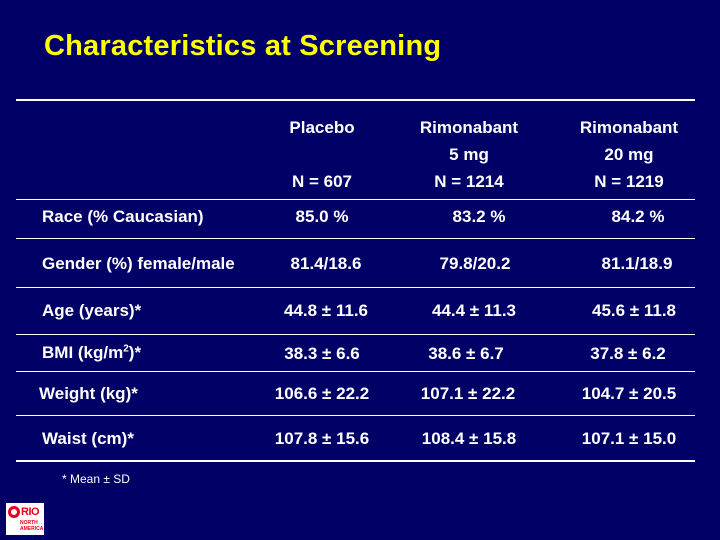 The height and width of the screenshot is (540, 720). What do you see at coordinates (29, 523) in the screenshot?
I see `logo-line1: NORTH` at bounding box center [29, 523].